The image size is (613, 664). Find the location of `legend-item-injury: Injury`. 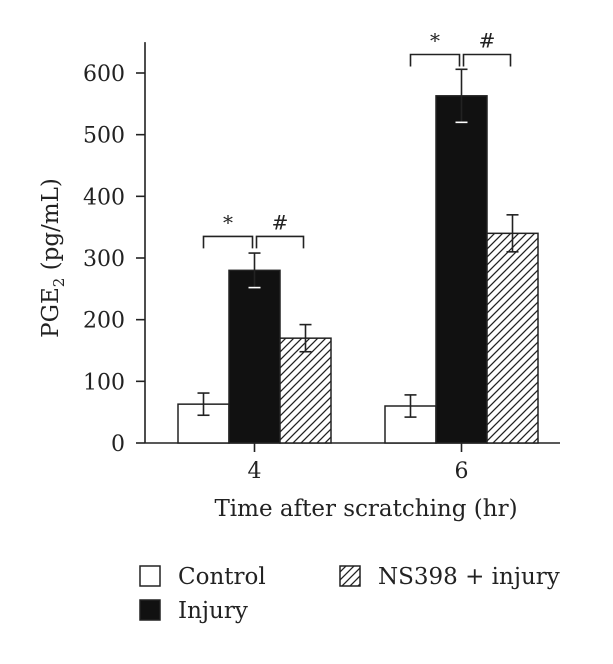

legend-item-injury: Injury is located at coordinates (193, 611).